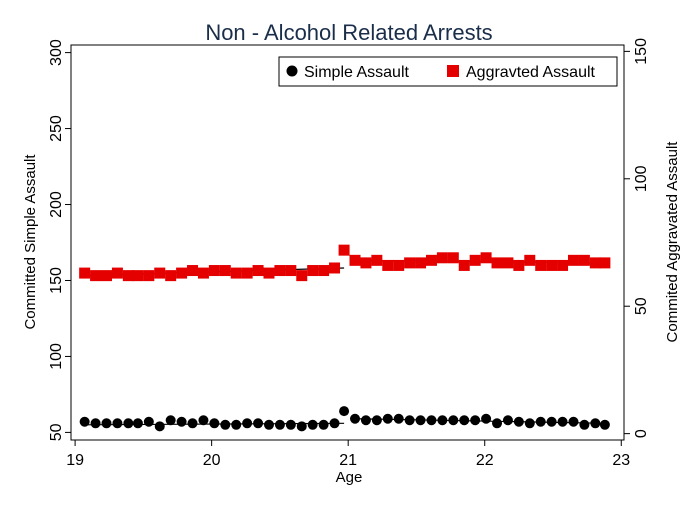  What do you see at coordinates (349, 477) in the screenshot?
I see `x-axis-title: Age` at bounding box center [349, 477].